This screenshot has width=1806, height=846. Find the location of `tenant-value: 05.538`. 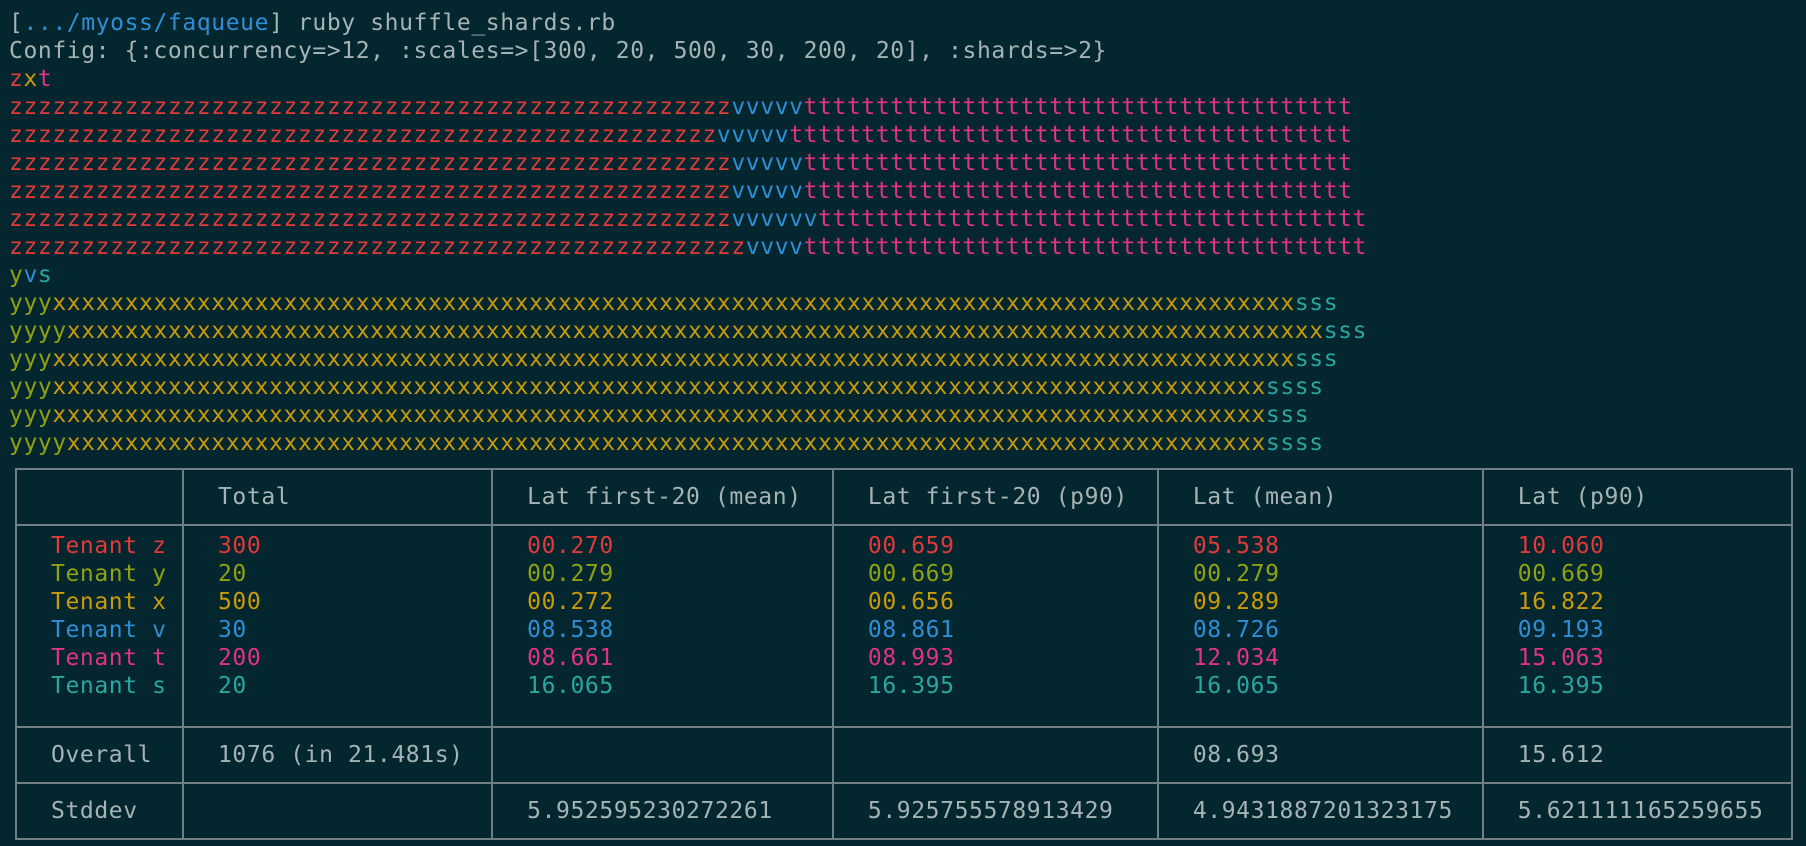

tenant-value: 05.538 is located at coordinates (1236, 546).